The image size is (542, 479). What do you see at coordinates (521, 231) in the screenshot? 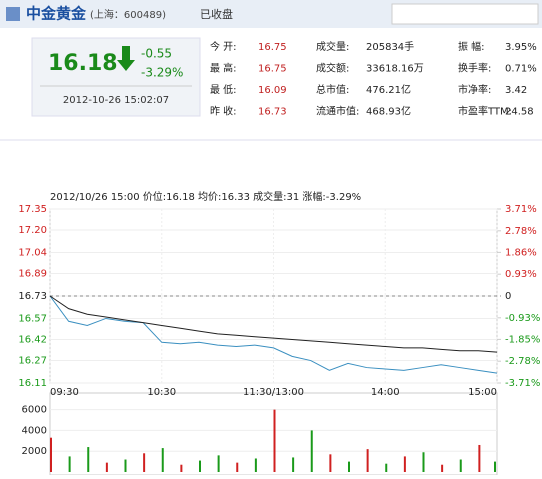
I see `y2-tick-label: 2.78%` at bounding box center [521, 231].